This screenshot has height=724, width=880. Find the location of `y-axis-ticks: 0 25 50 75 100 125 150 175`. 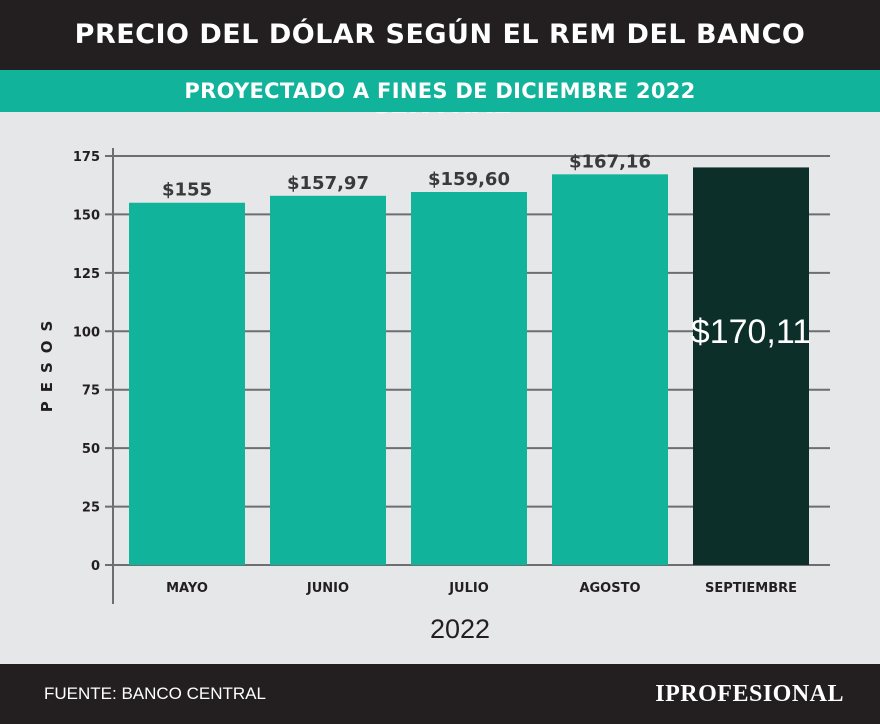

y-axis-ticks: 0 25 50 75 100 125 150 175 is located at coordinates (86, 362).